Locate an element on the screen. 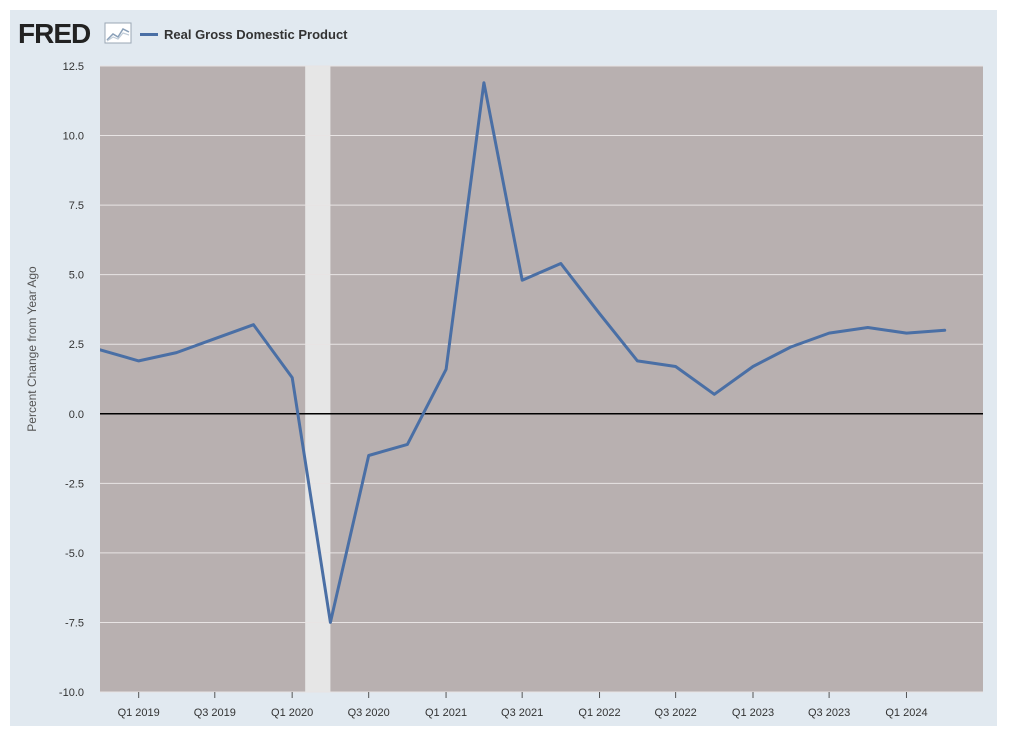 The image size is (1011, 736). y-tick-label: 10.0 is located at coordinates (73, 137).